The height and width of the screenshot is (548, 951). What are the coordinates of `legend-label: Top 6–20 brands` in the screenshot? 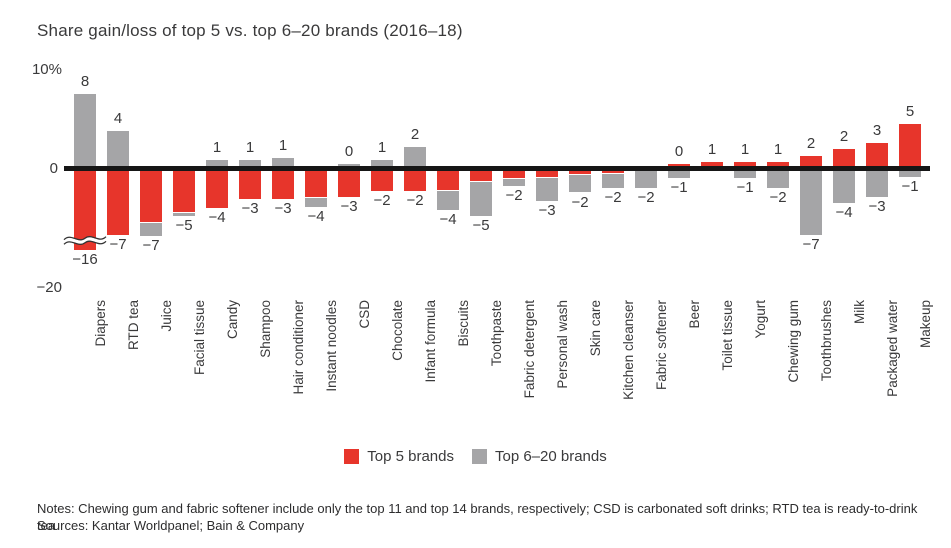 It's located at (550, 456).